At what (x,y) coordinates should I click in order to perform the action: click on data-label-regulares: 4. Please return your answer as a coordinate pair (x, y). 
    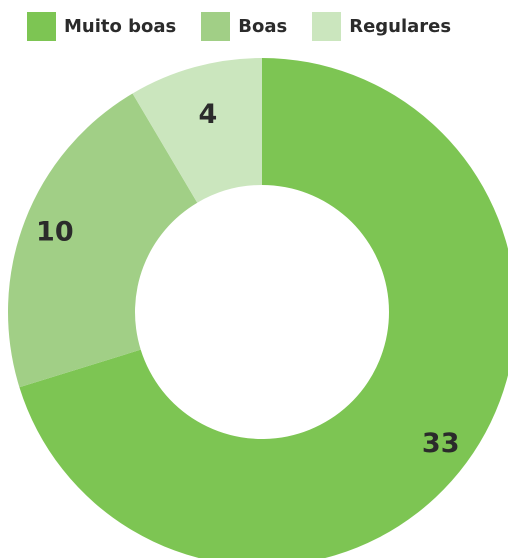
    Looking at the image, I should click on (207, 114).